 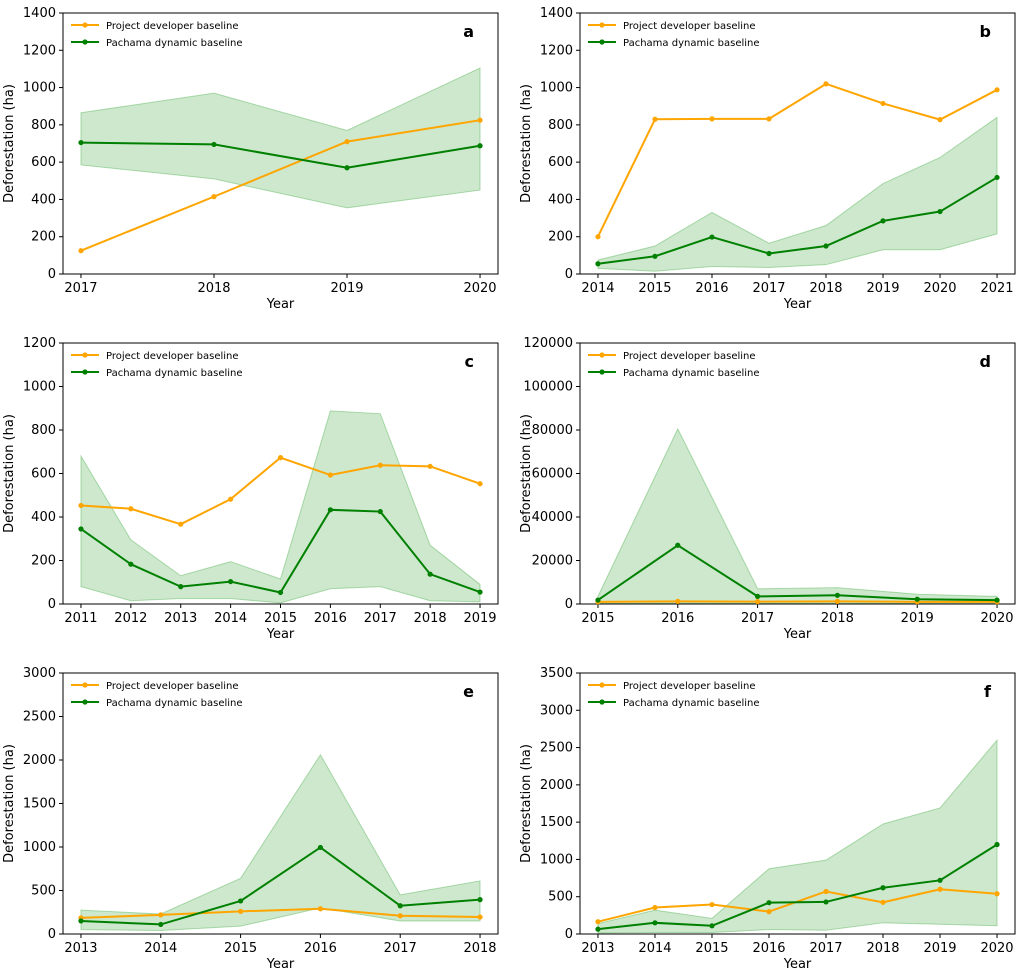 What do you see at coordinates (556, 859) in the screenshot?
I see `y-tick-label: 1000` at bounding box center [556, 859].